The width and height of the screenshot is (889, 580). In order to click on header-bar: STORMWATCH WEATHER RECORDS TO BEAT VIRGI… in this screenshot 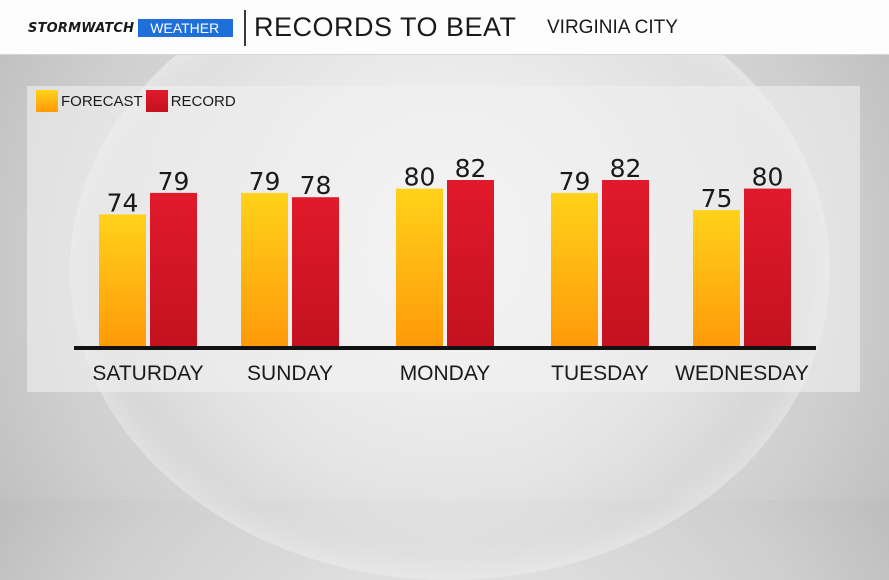, I will do `click(444, 27)`.